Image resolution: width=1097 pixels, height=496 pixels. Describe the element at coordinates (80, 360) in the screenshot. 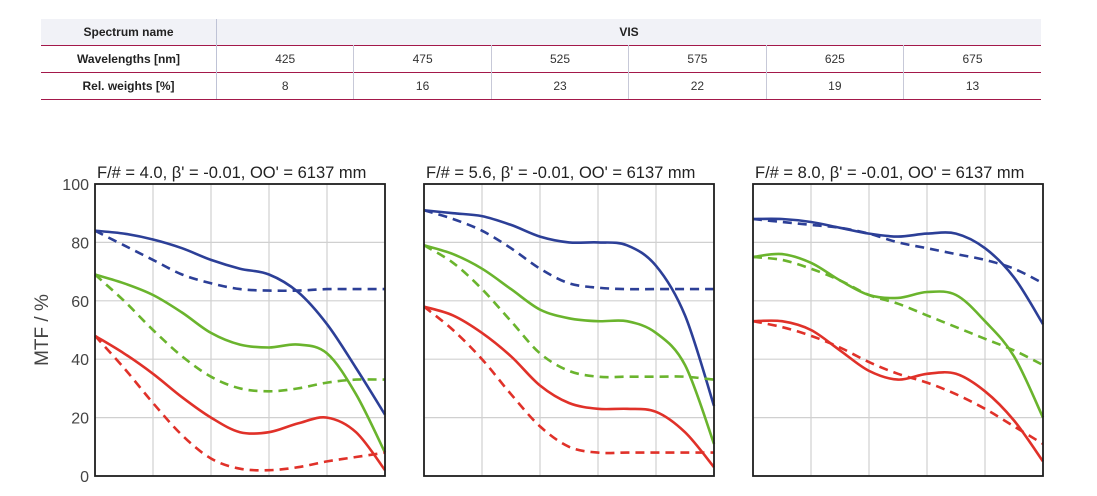

I see `y-tick-label: 40` at that location.